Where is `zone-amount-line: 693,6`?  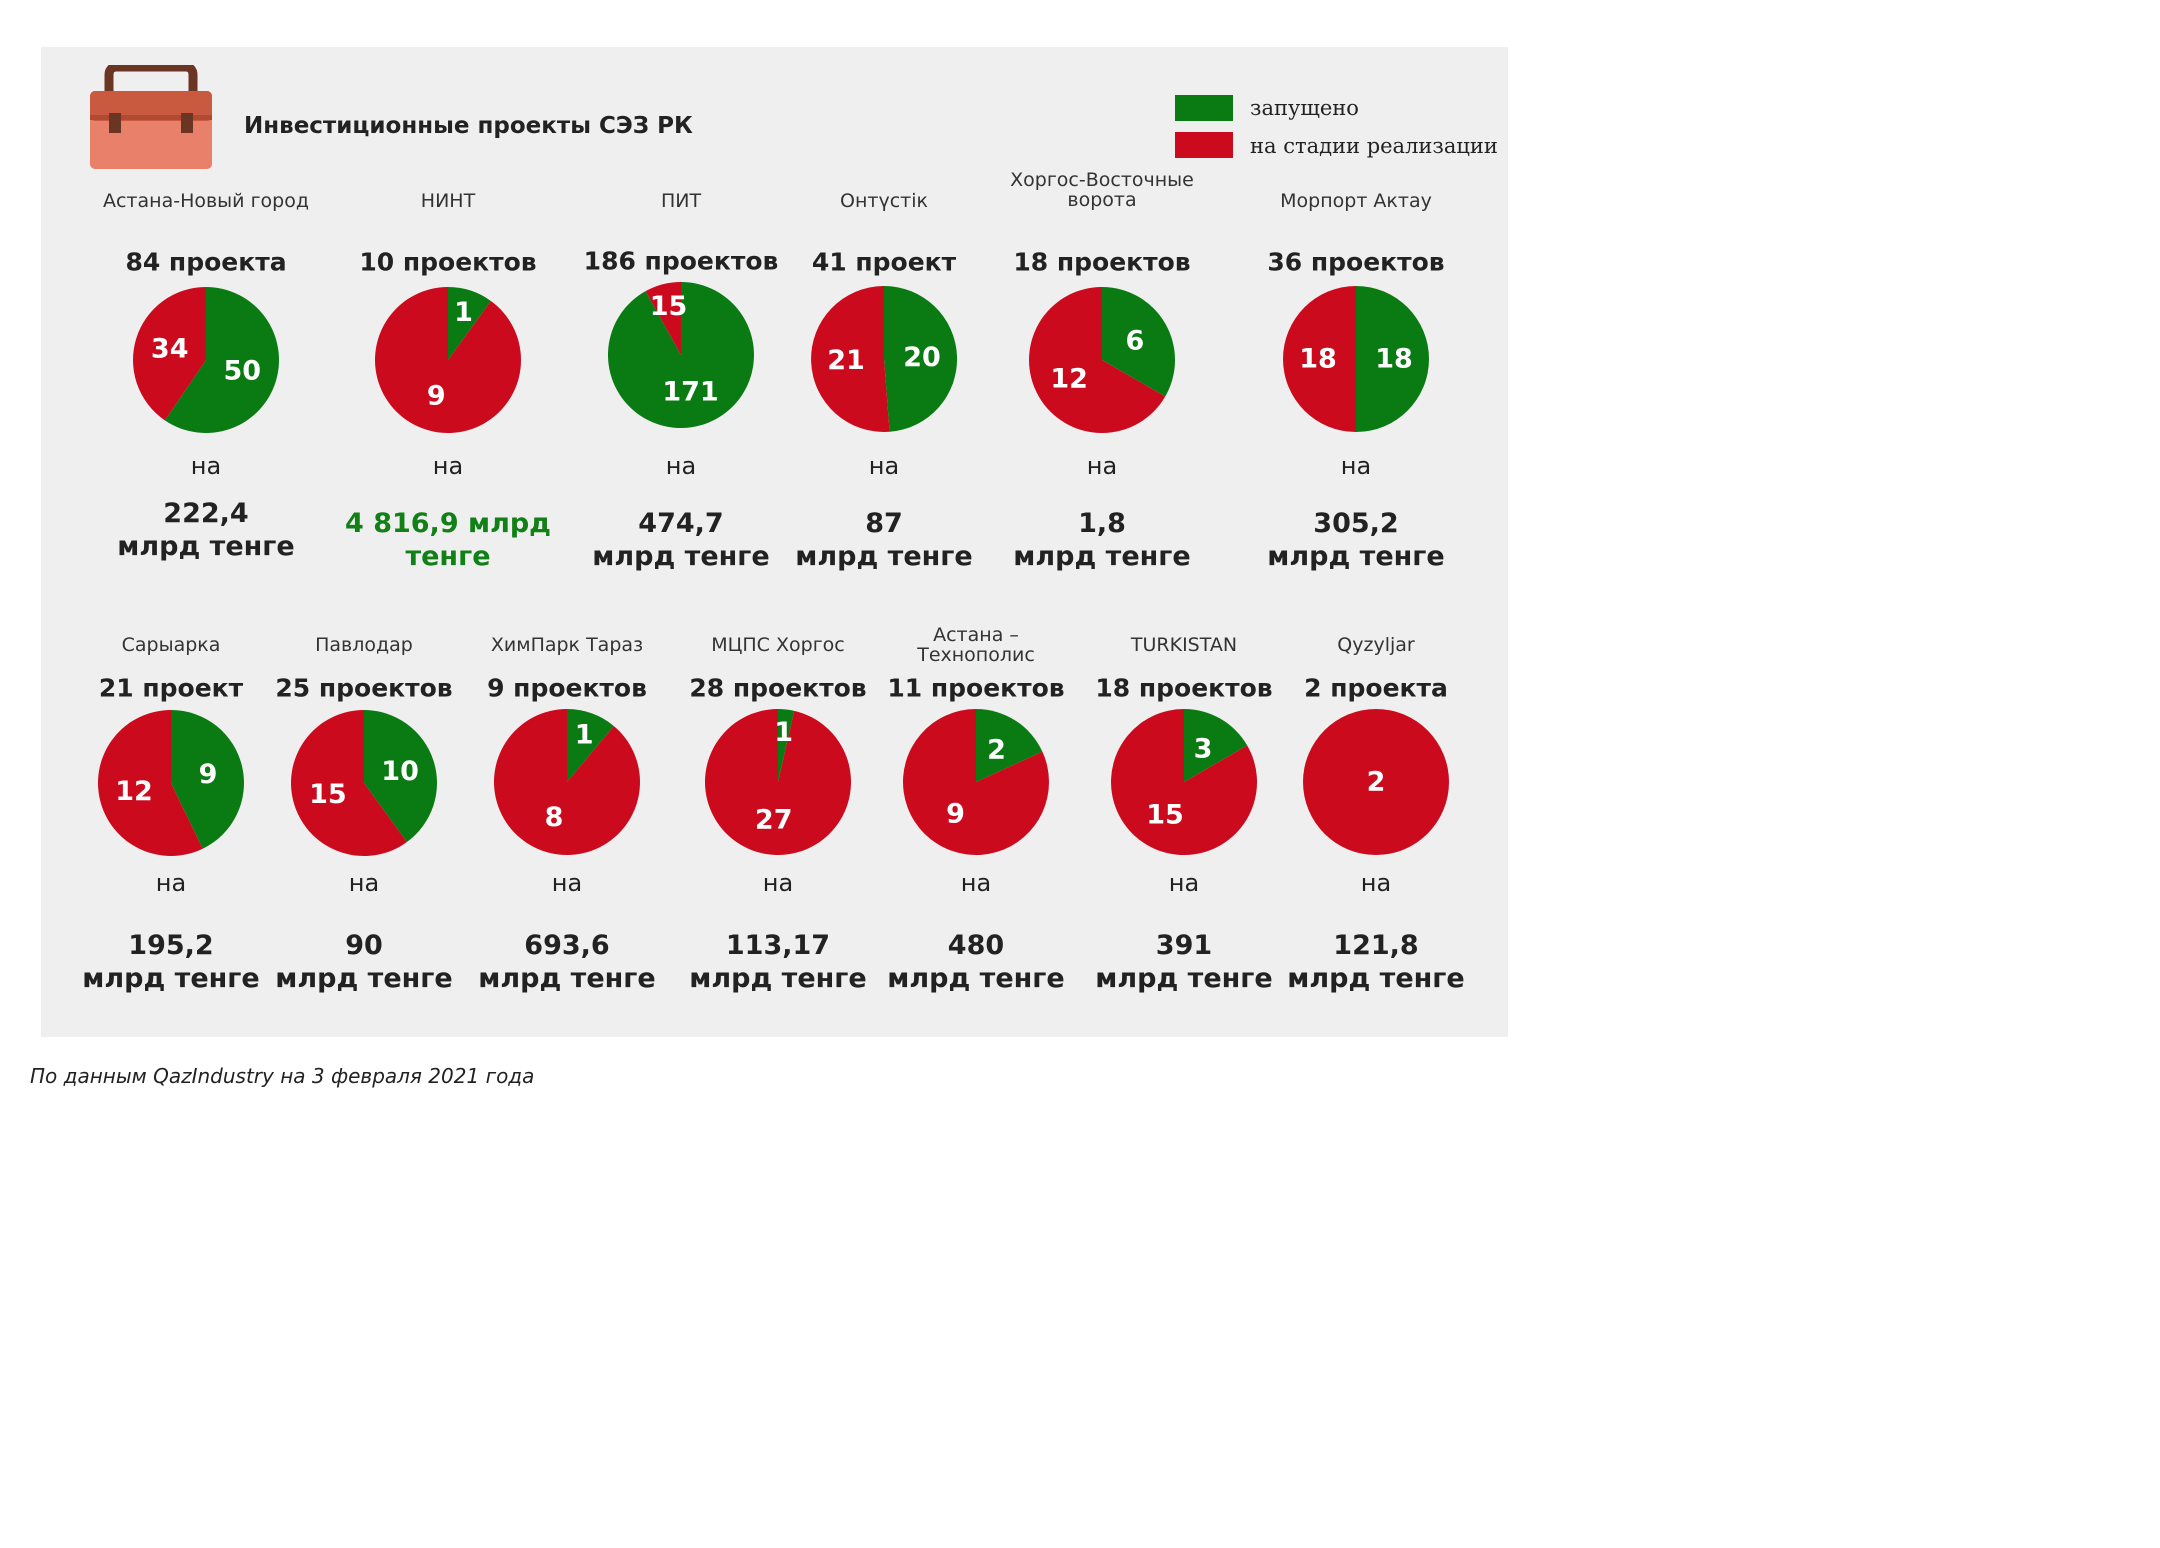 zone-amount-line: 693,6 is located at coordinates (567, 945).